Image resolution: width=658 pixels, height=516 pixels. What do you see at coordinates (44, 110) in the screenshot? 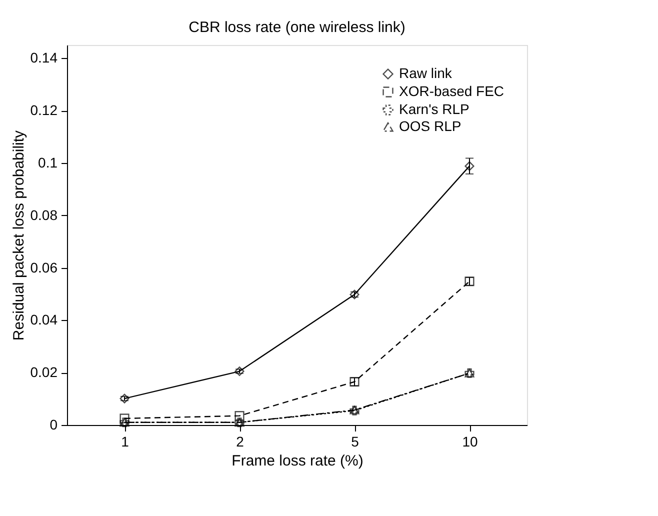
I see `y-tick-label: 0.12` at bounding box center [44, 110].